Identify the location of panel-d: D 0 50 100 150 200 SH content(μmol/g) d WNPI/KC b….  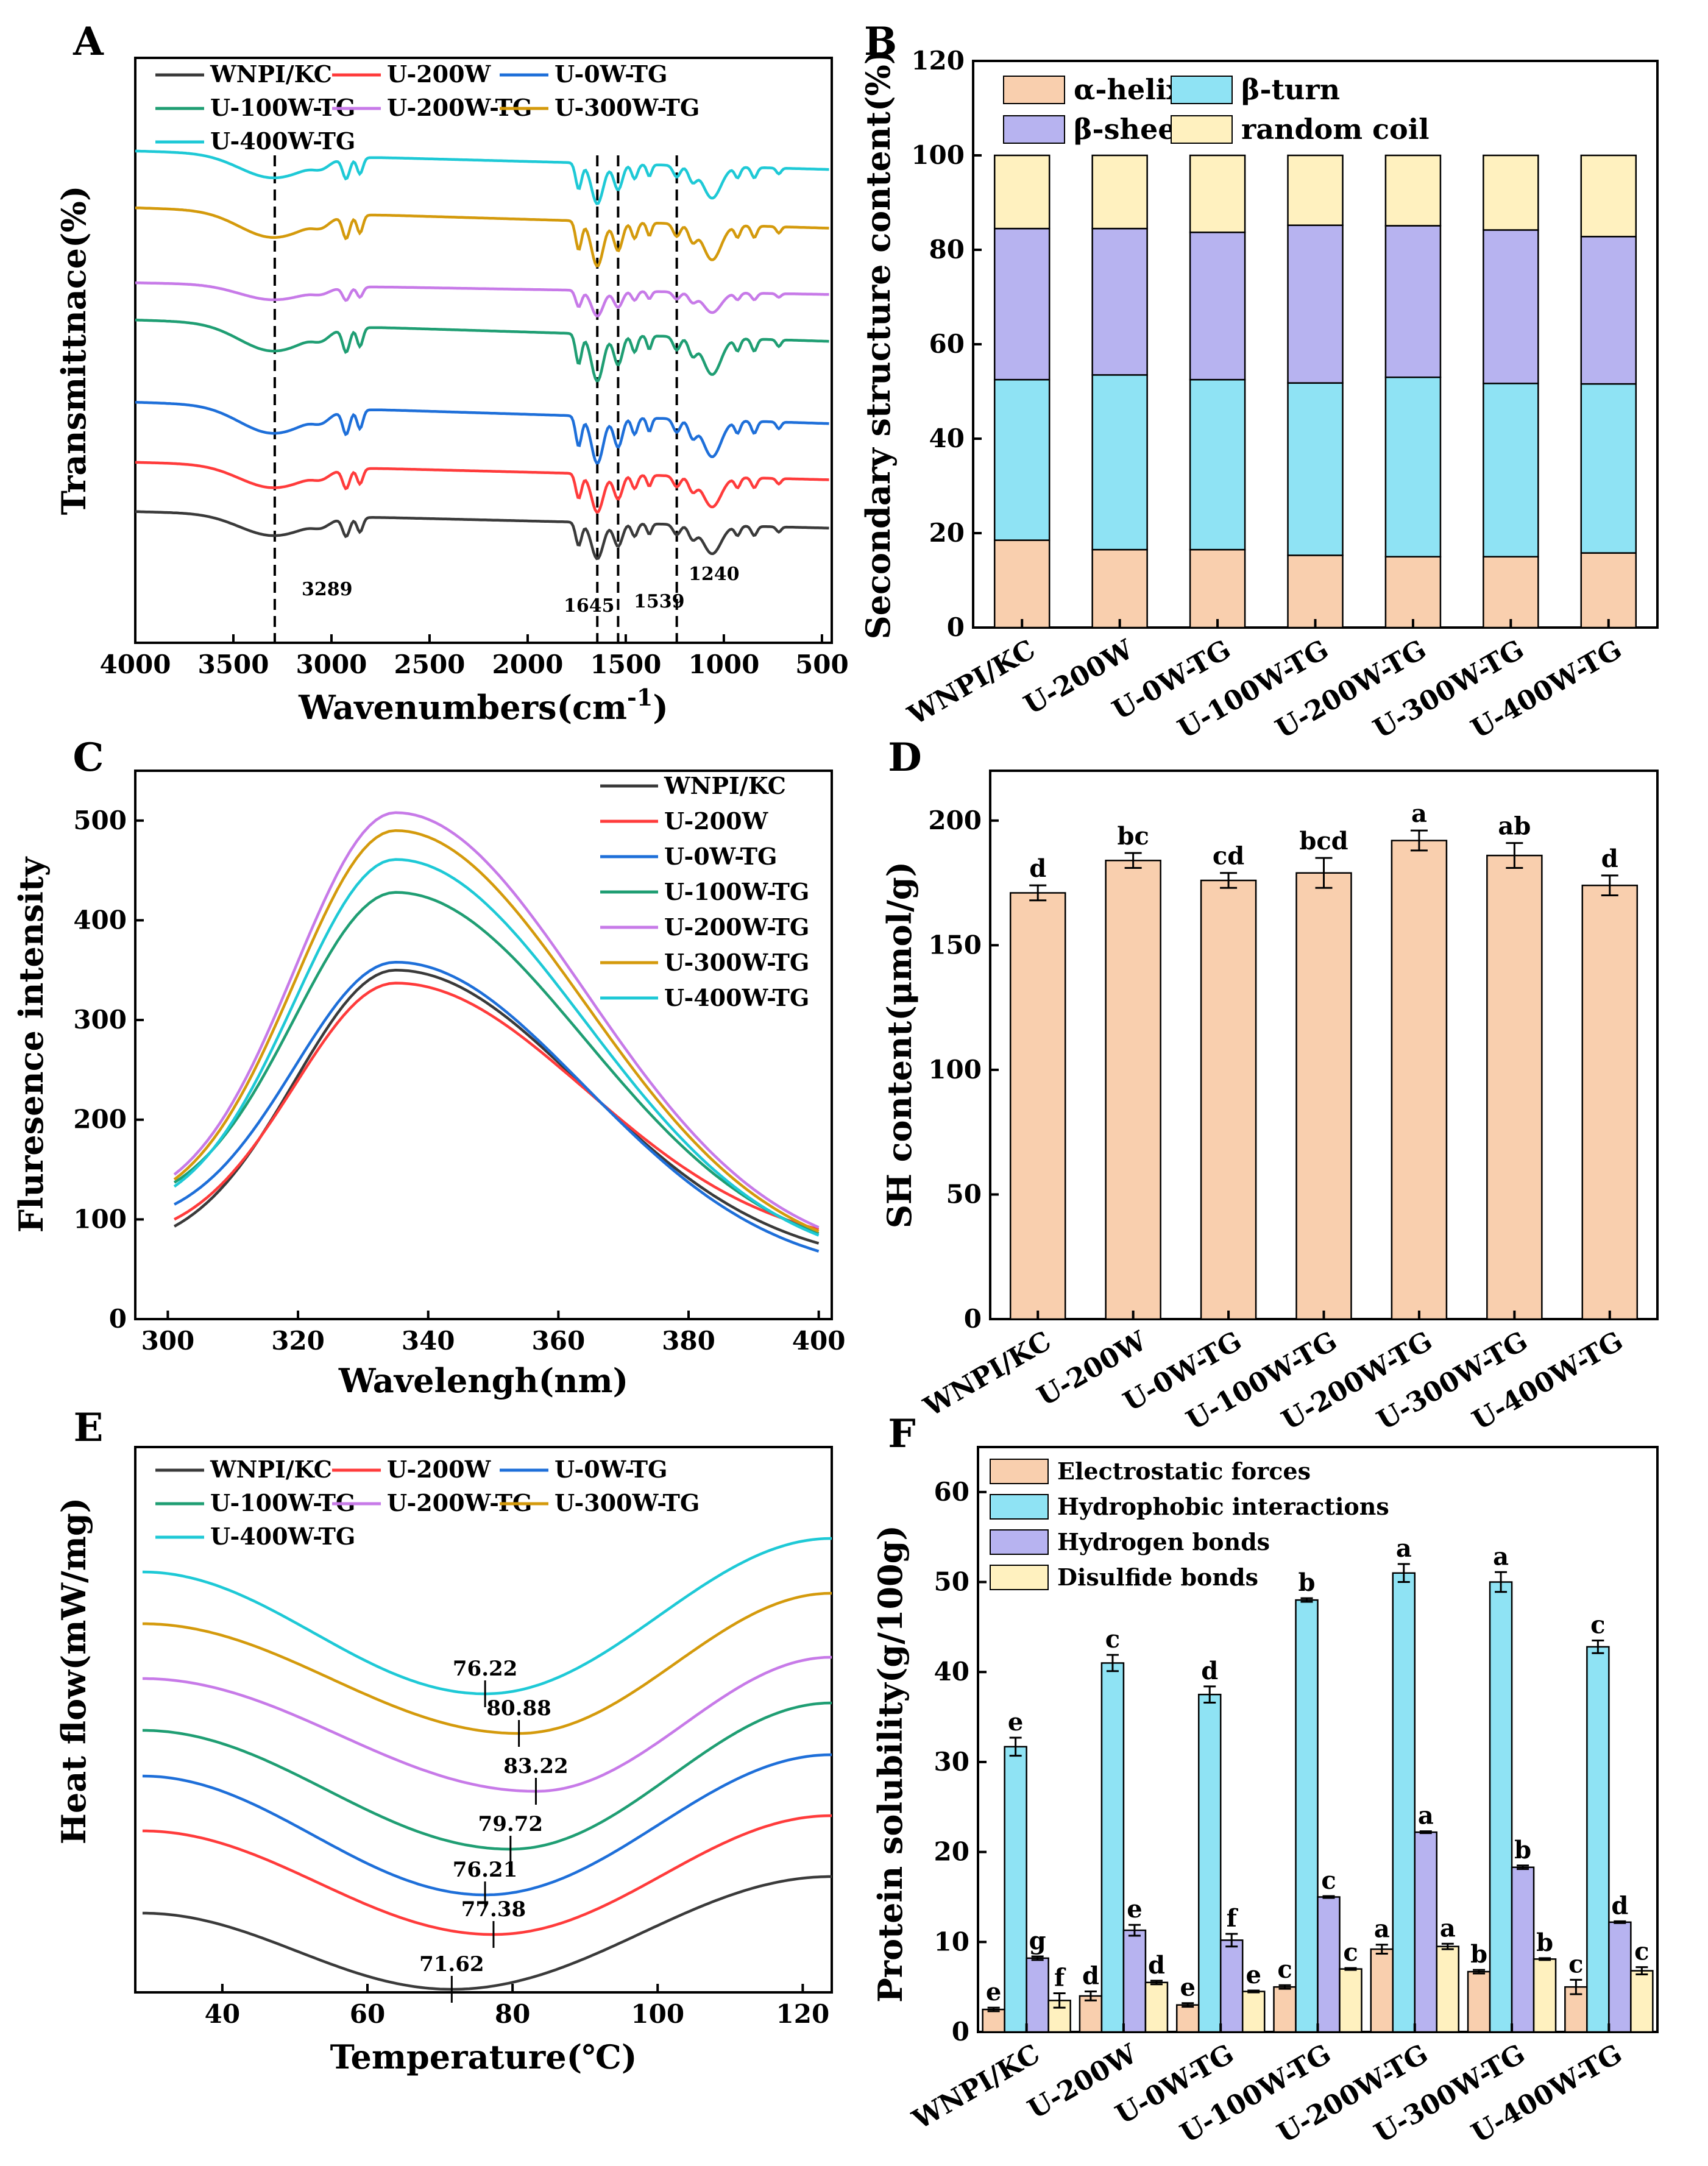
(1269, 1086).